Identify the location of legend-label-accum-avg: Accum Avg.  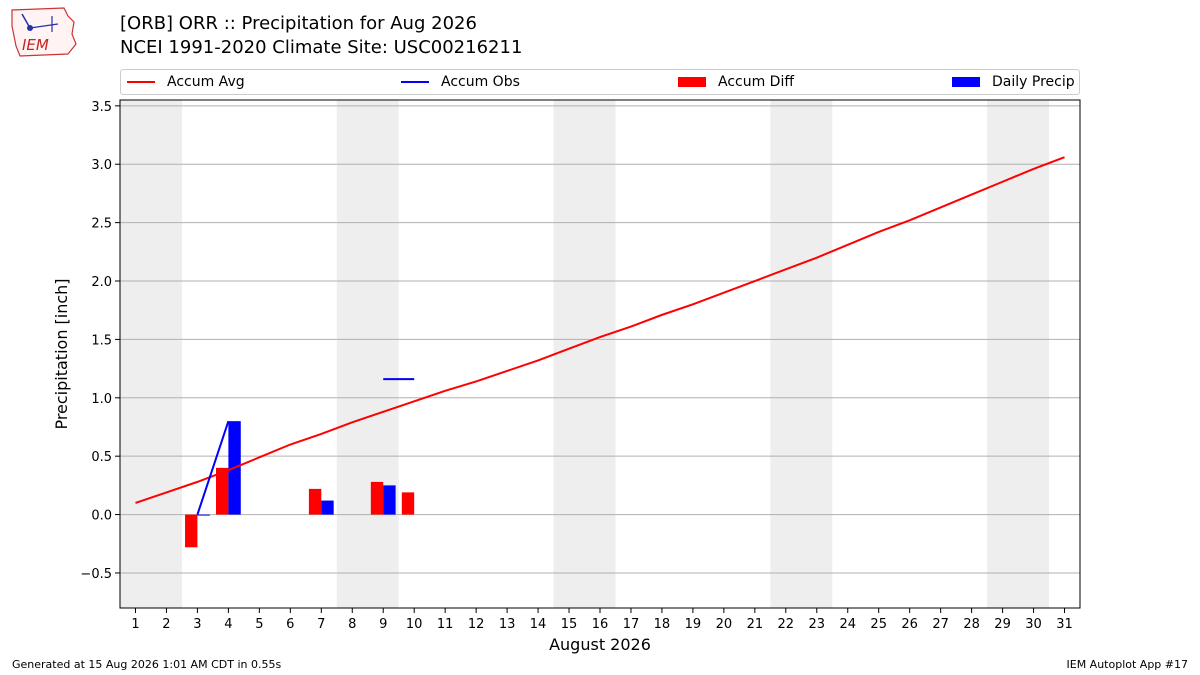
(206, 82).